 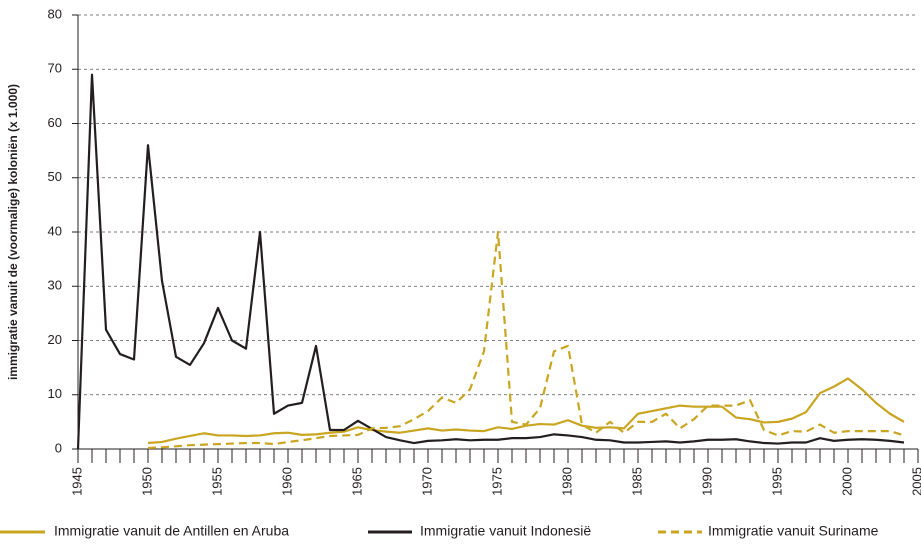 I want to click on legend-label: Immigratie vanuit Suriname, so click(x=793, y=531).